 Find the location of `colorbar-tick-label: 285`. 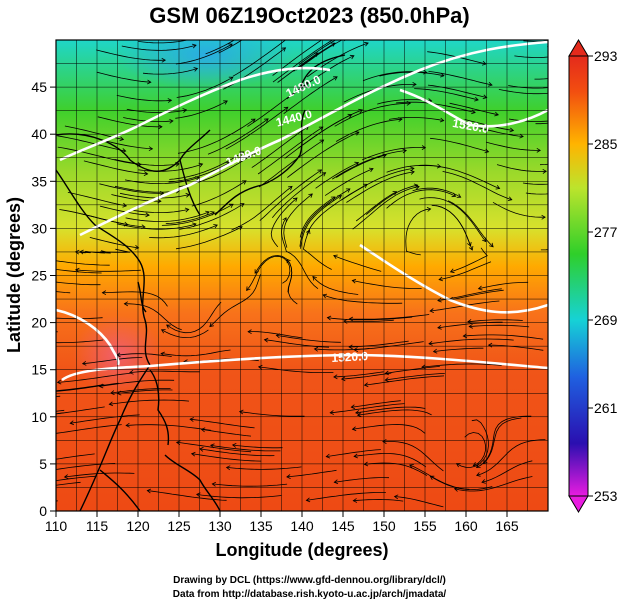

colorbar-tick-label: 285 is located at coordinates (606, 144).